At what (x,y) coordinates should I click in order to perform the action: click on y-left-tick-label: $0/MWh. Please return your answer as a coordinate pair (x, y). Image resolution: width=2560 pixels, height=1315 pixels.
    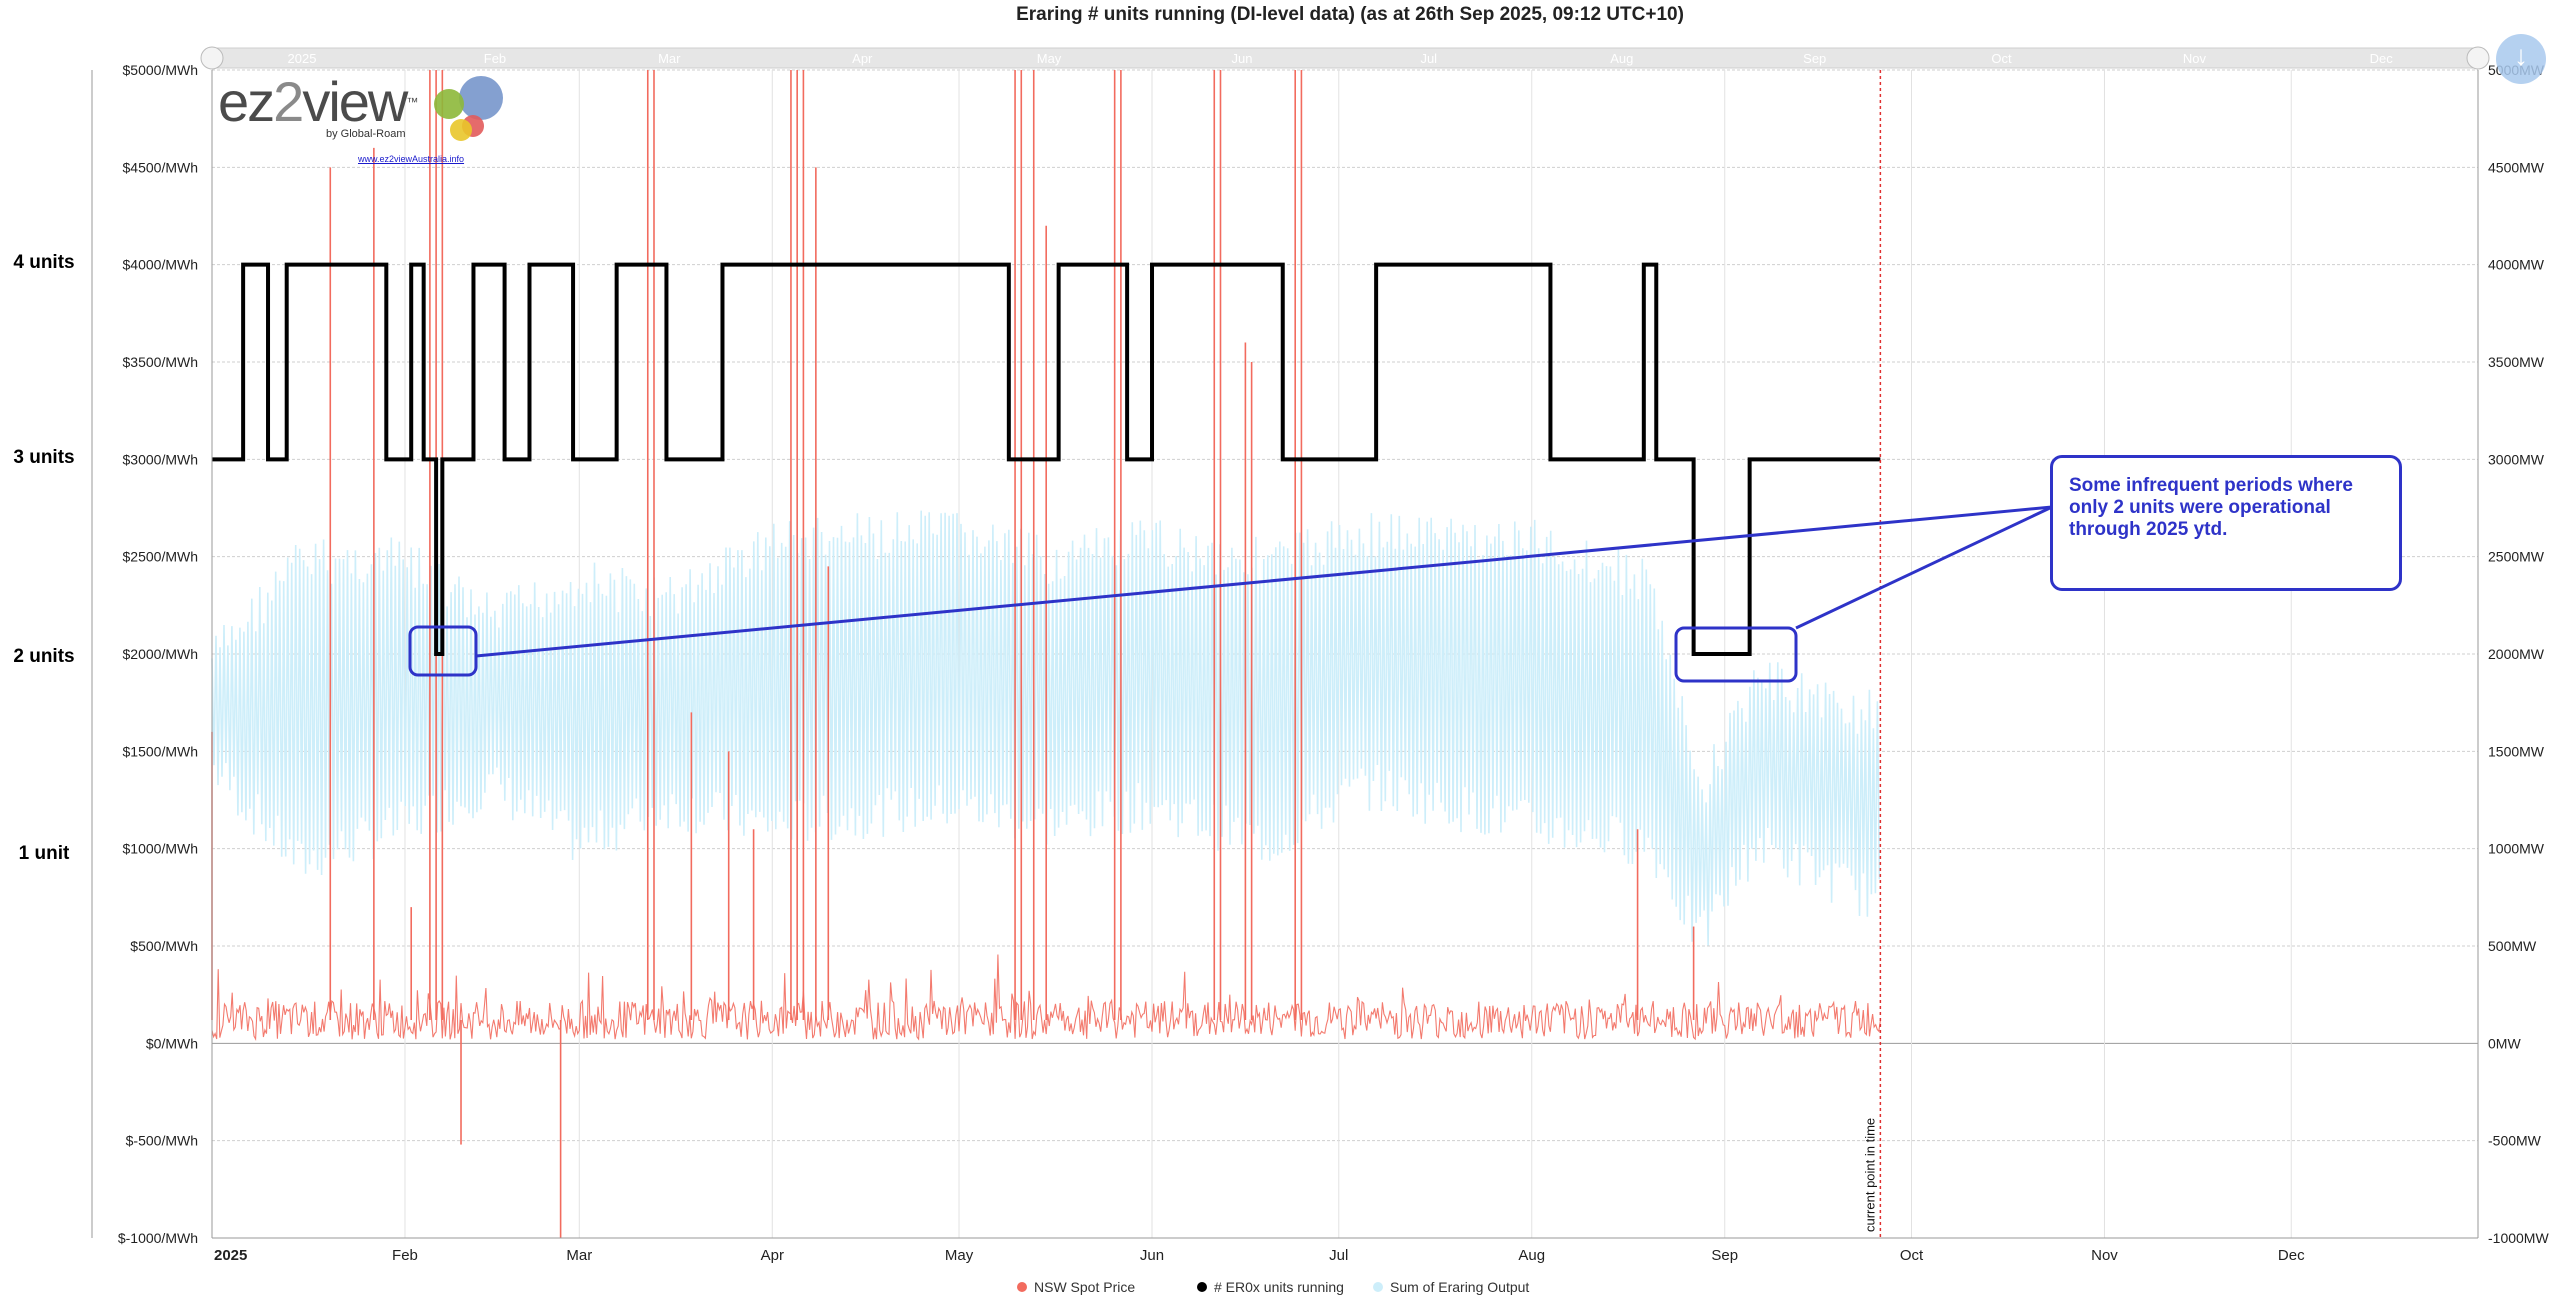
    Looking at the image, I should click on (172, 1043).